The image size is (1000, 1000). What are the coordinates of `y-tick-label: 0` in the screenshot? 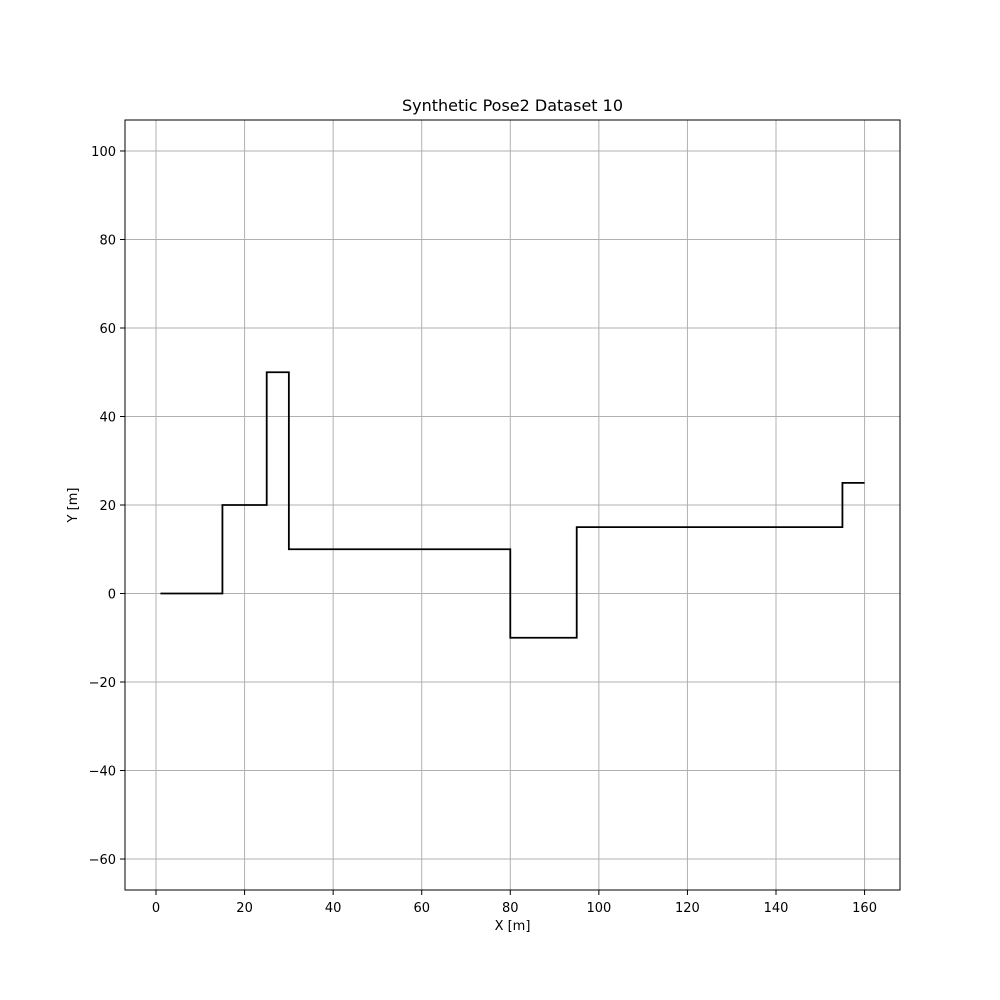 It's located at (112, 595).